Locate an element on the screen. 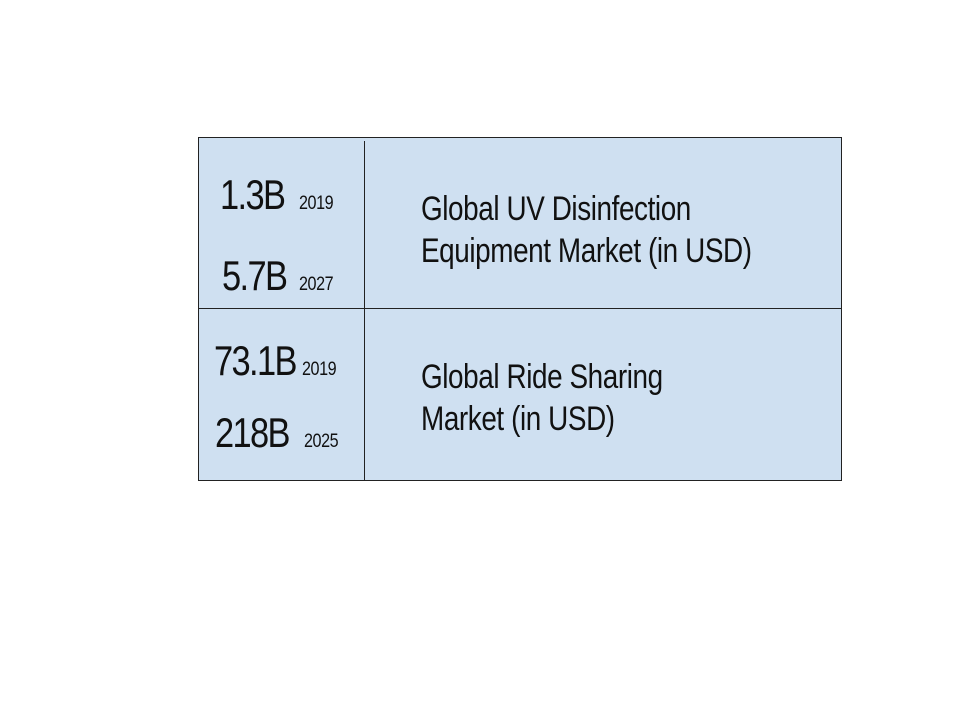  row-1-start-year: 2019 is located at coordinates (316, 203).